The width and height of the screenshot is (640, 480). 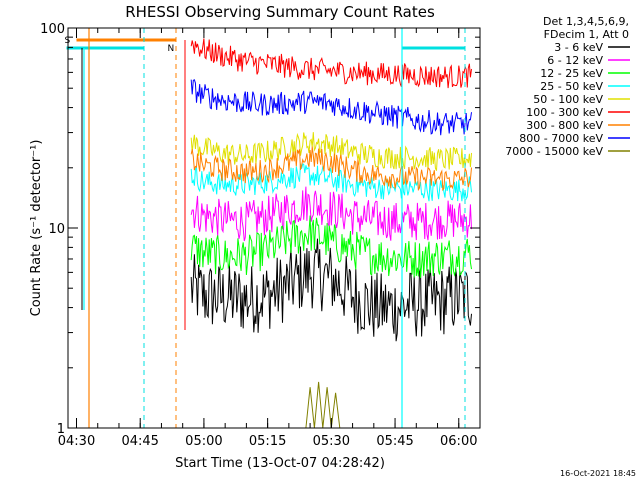 I want to click on x-tick-label: 05:00, so click(x=203, y=441).